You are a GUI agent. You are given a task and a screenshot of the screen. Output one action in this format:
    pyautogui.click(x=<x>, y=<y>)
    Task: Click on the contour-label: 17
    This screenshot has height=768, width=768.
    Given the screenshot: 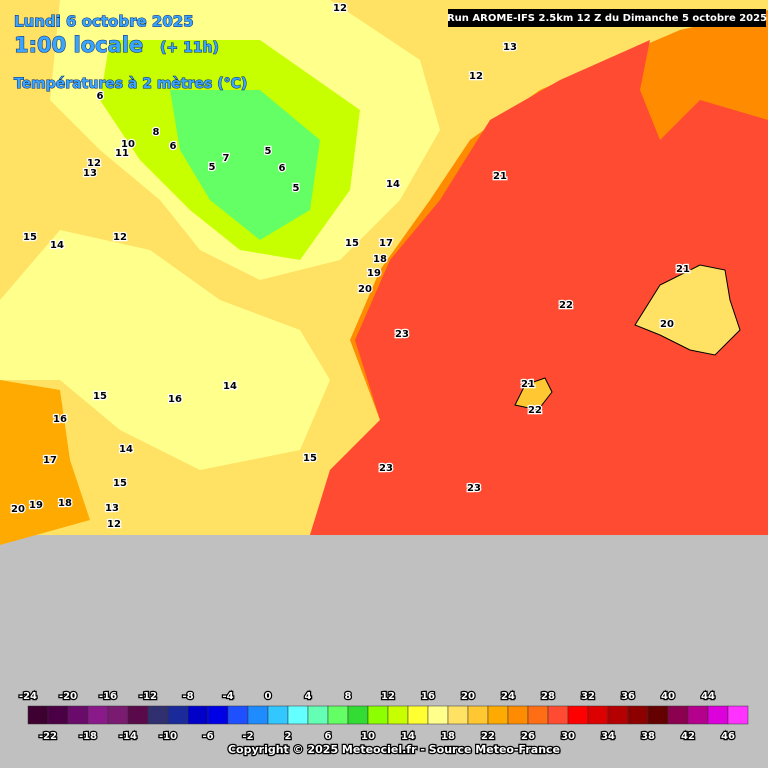 What is the action you would take?
    pyautogui.click(x=386, y=243)
    